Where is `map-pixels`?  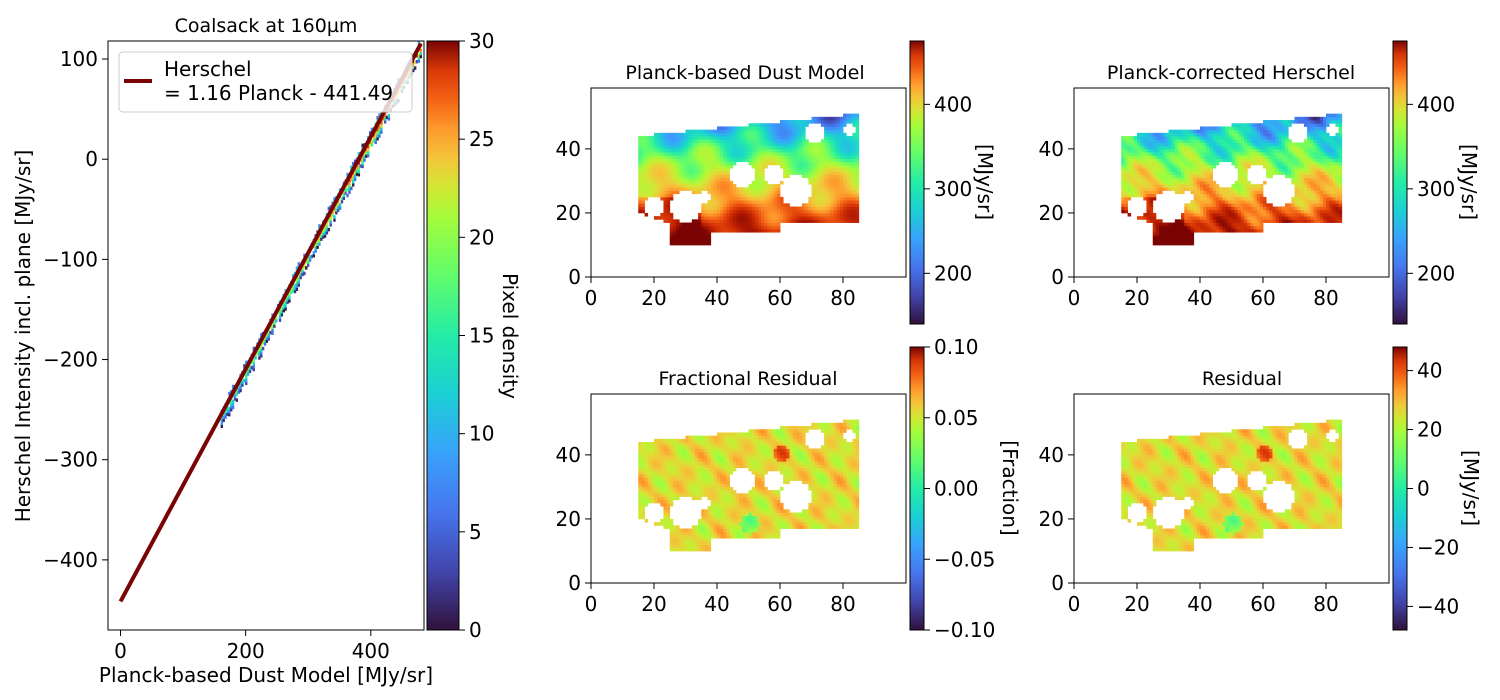
map-pixels is located at coordinates (749, 485).